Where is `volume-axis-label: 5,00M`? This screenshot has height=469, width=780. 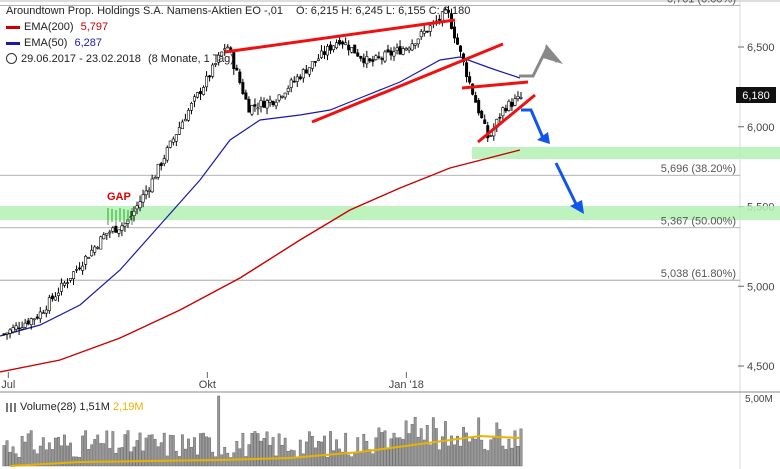
volume-axis-label: 5,00M is located at coordinates (759, 399).